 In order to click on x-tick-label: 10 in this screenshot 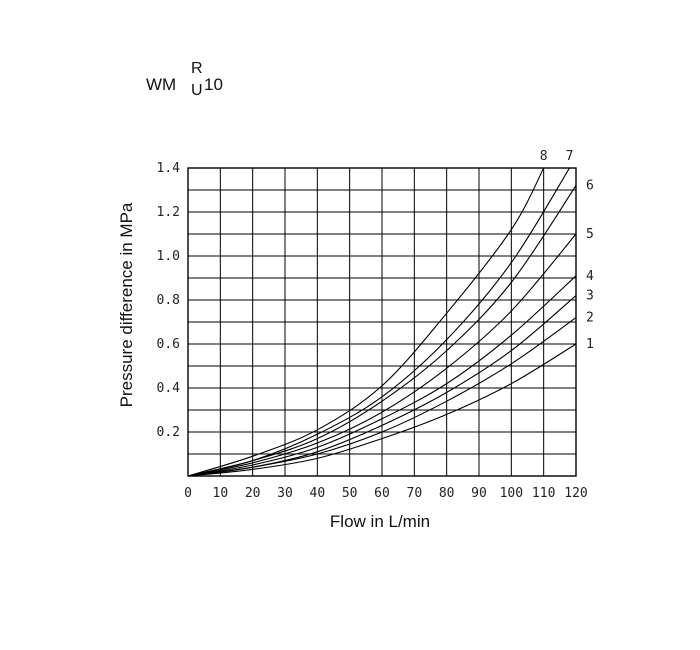, I will do `click(221, 493)`.